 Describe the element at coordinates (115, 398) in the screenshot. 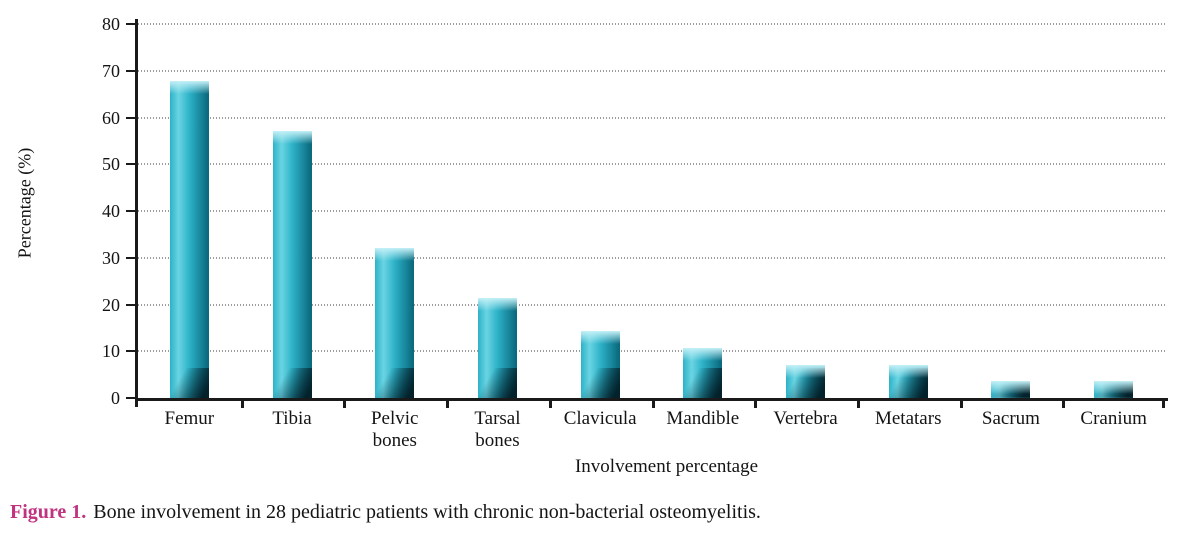

I see `y-axis-tick-label-0: 0` at that location.